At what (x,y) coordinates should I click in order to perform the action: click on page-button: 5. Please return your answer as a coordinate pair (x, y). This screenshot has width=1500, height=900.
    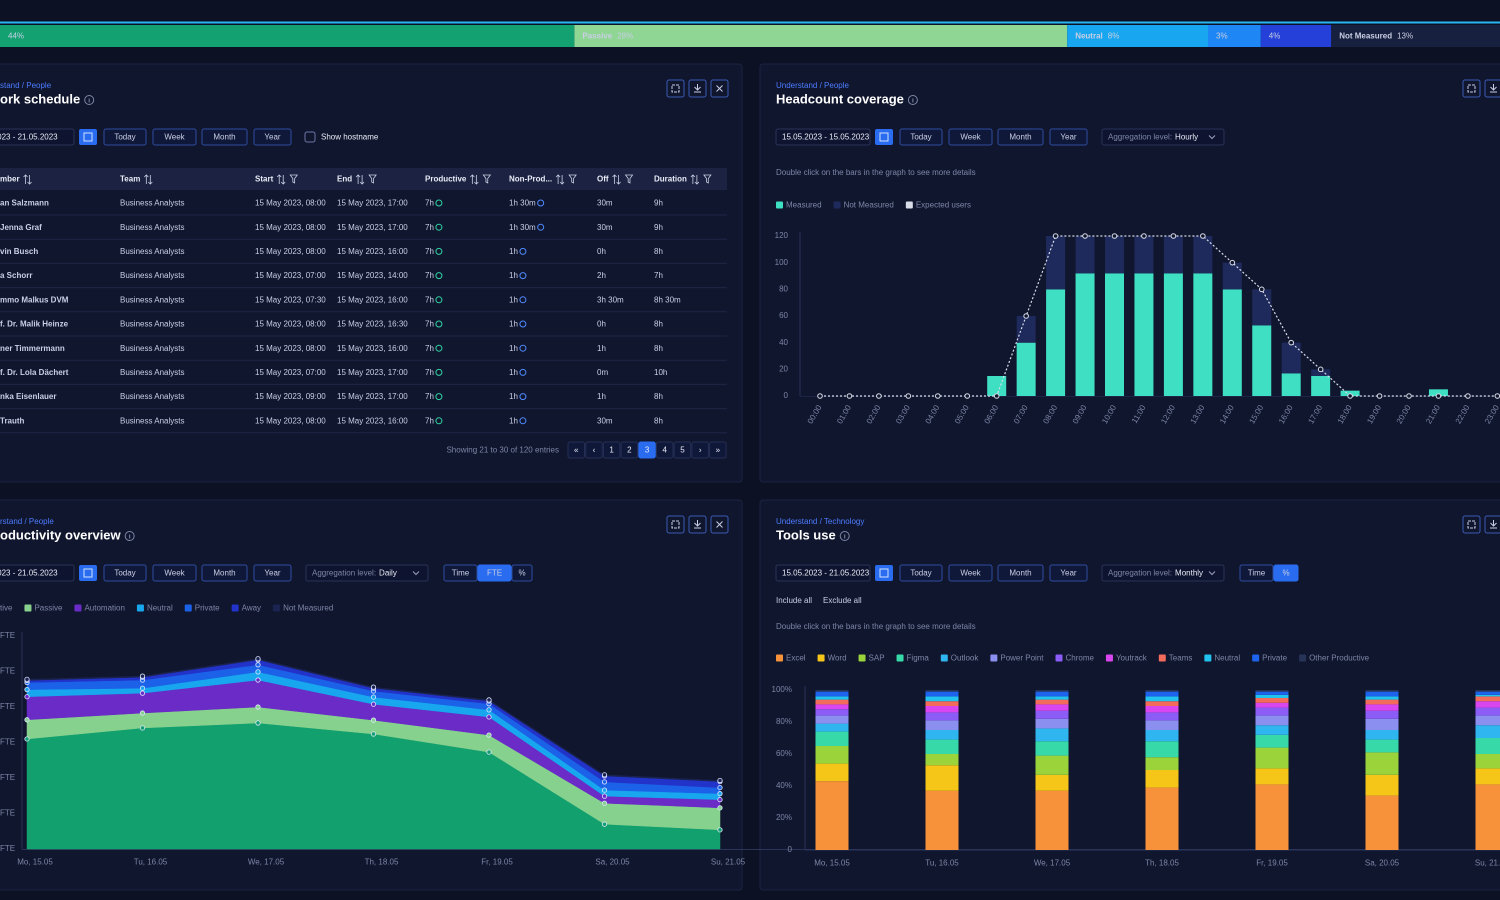
    Looking at the image, I should click on (682, 450).